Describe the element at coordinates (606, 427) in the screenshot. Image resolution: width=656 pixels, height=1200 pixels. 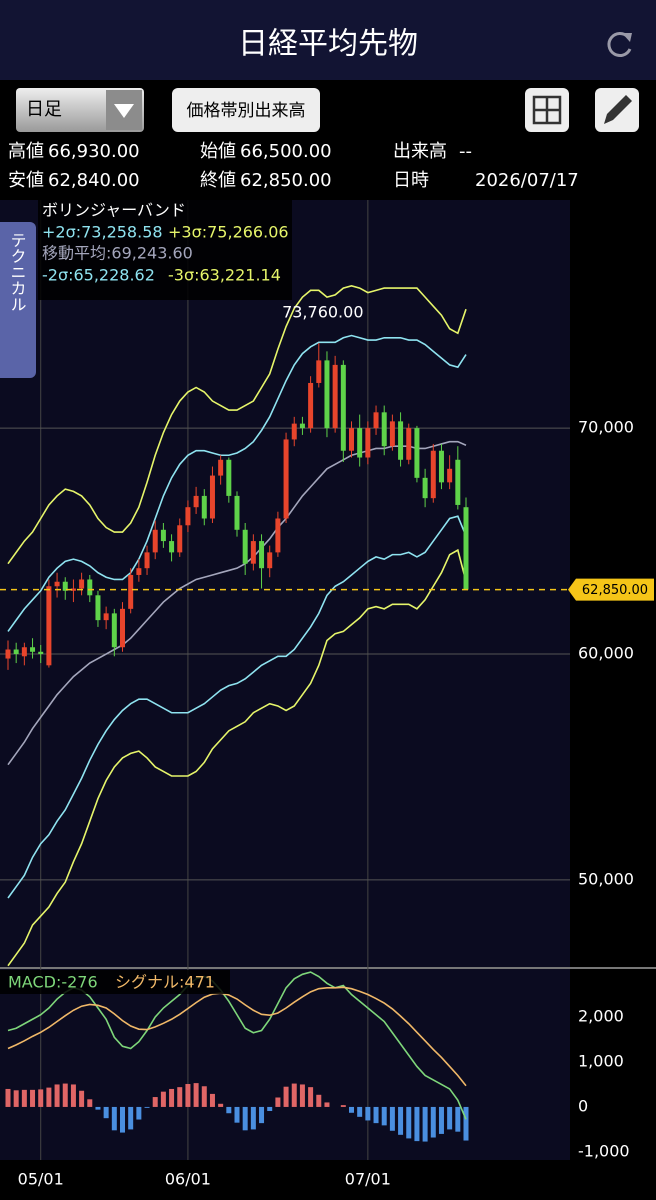
I see `y-tick-label: 70,000` at that location.